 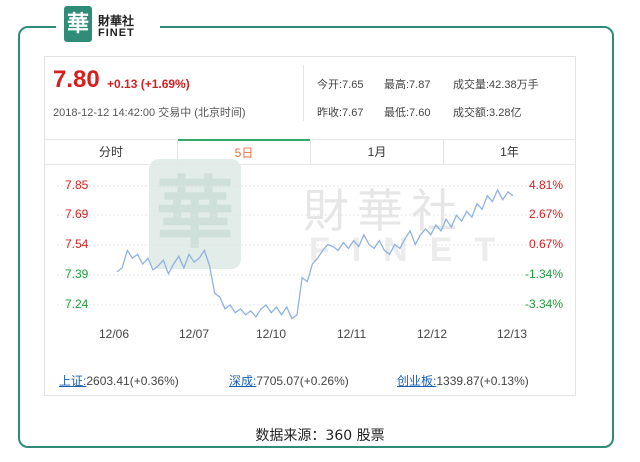 What do you see at coordinates (496, 85) in the screenshot?
I see `volume: 成交量:42.38万手` at bounding box center [496, 85].